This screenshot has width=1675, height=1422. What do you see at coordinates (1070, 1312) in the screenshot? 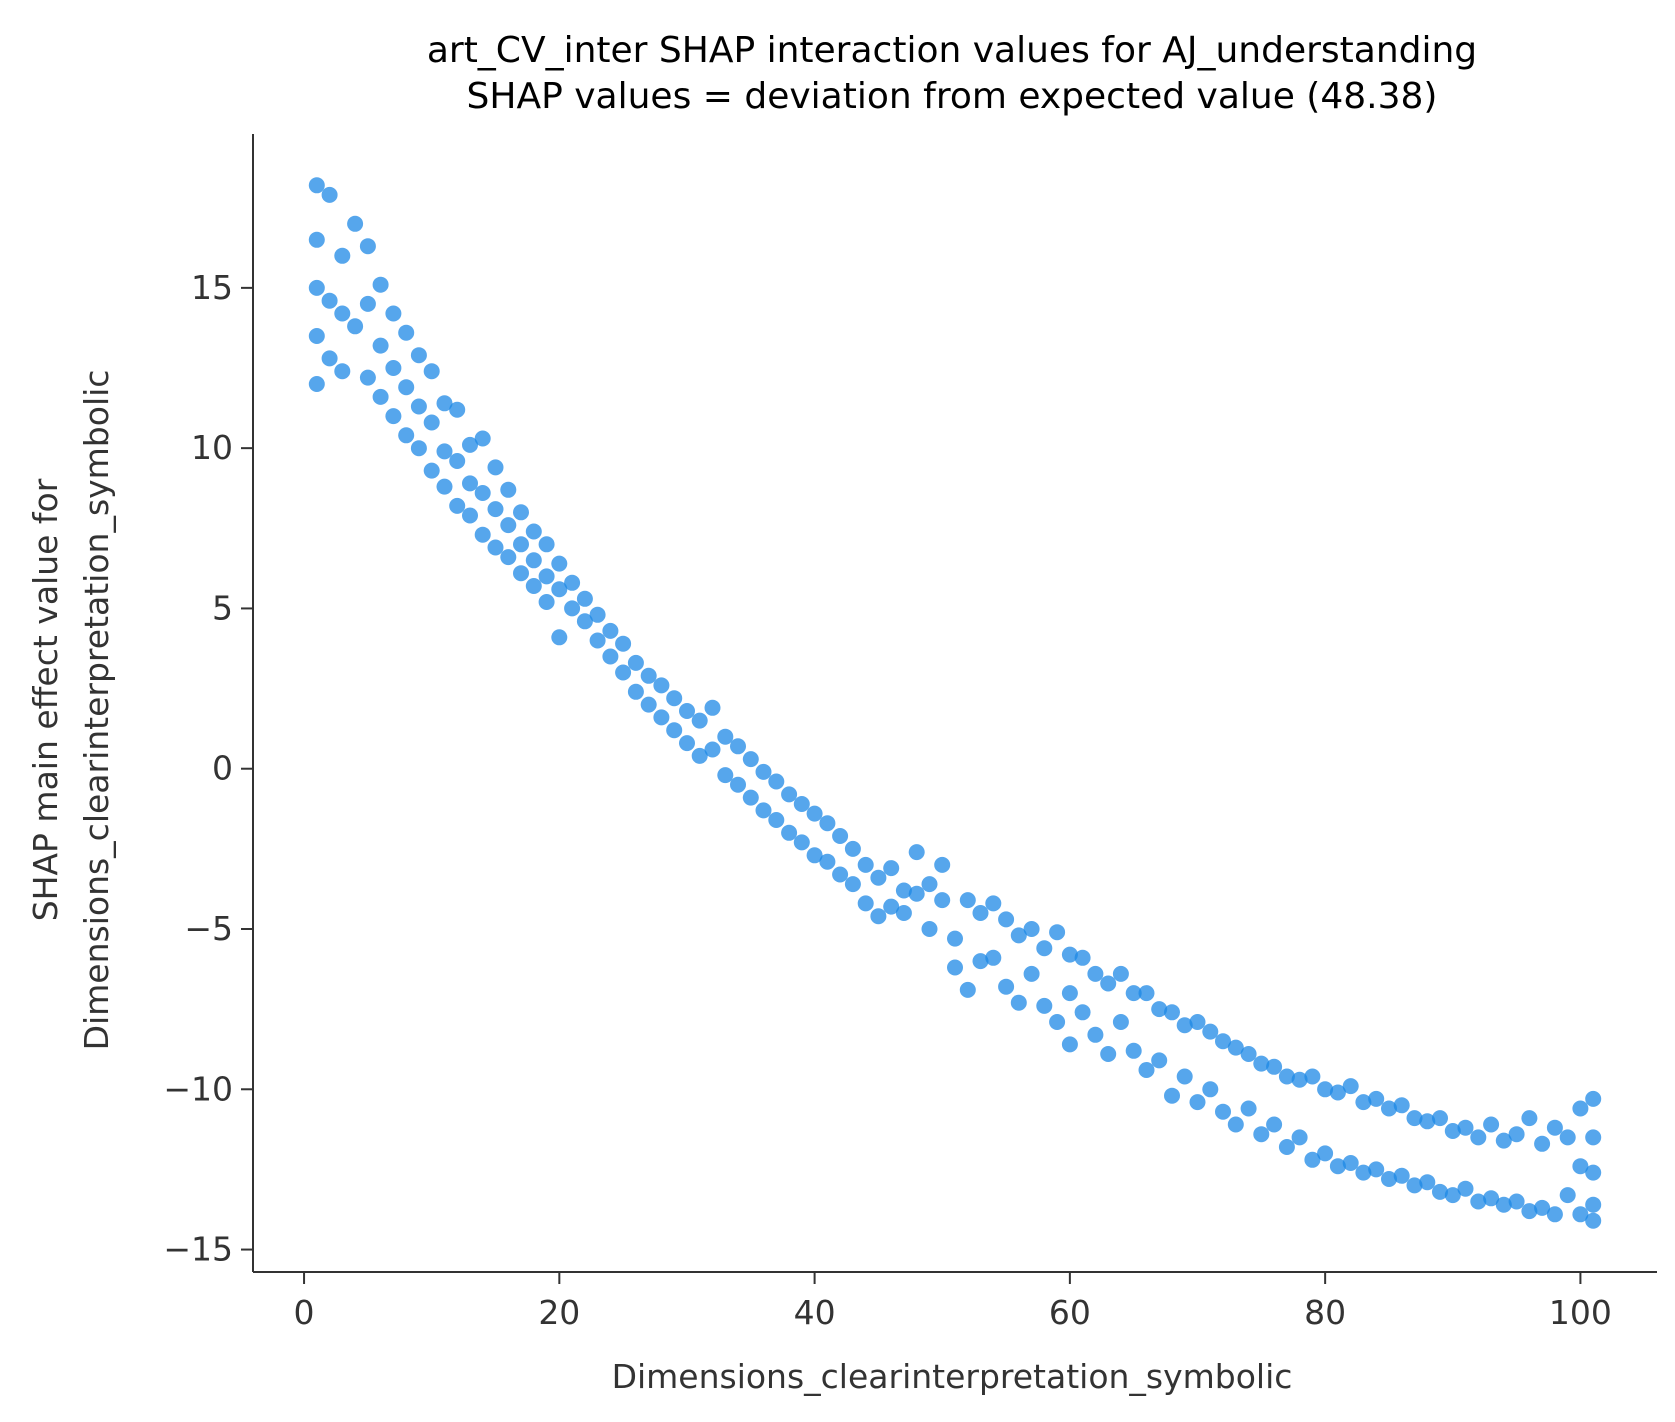
I see `x-tick-label: 60` at bounding box center [1070, 1312].